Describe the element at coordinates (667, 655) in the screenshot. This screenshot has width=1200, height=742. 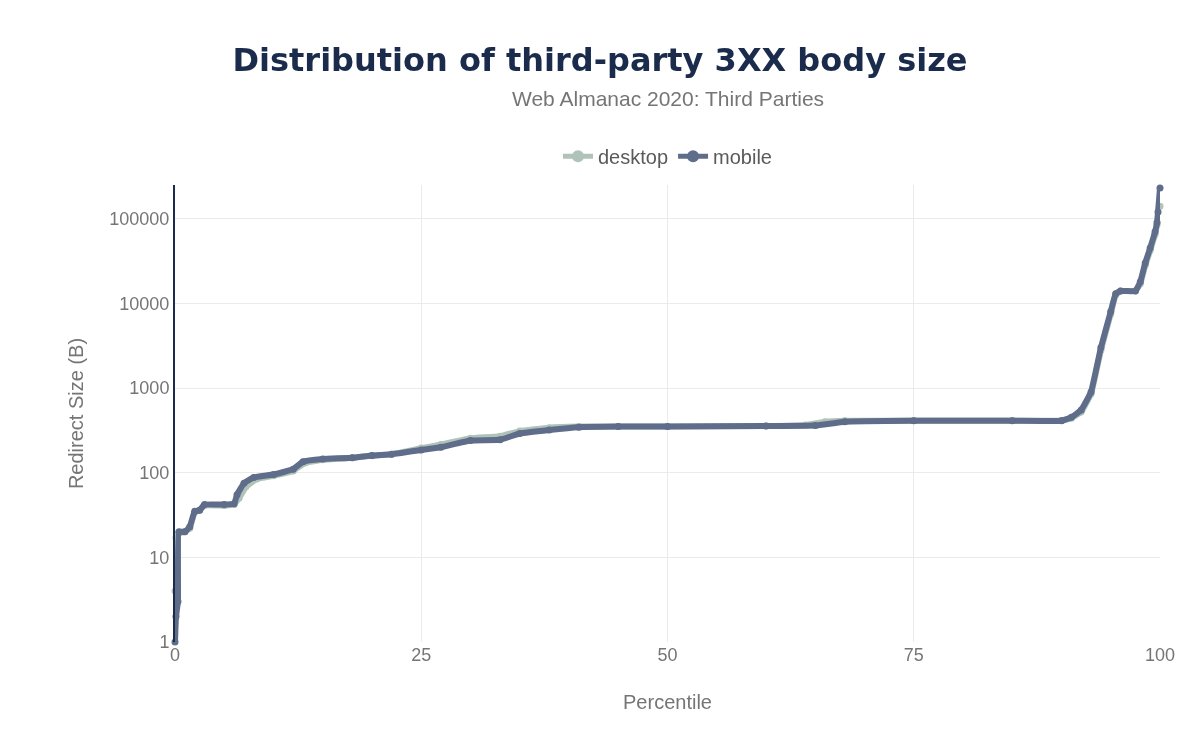
I see `x-tick-label: 50` at that location.